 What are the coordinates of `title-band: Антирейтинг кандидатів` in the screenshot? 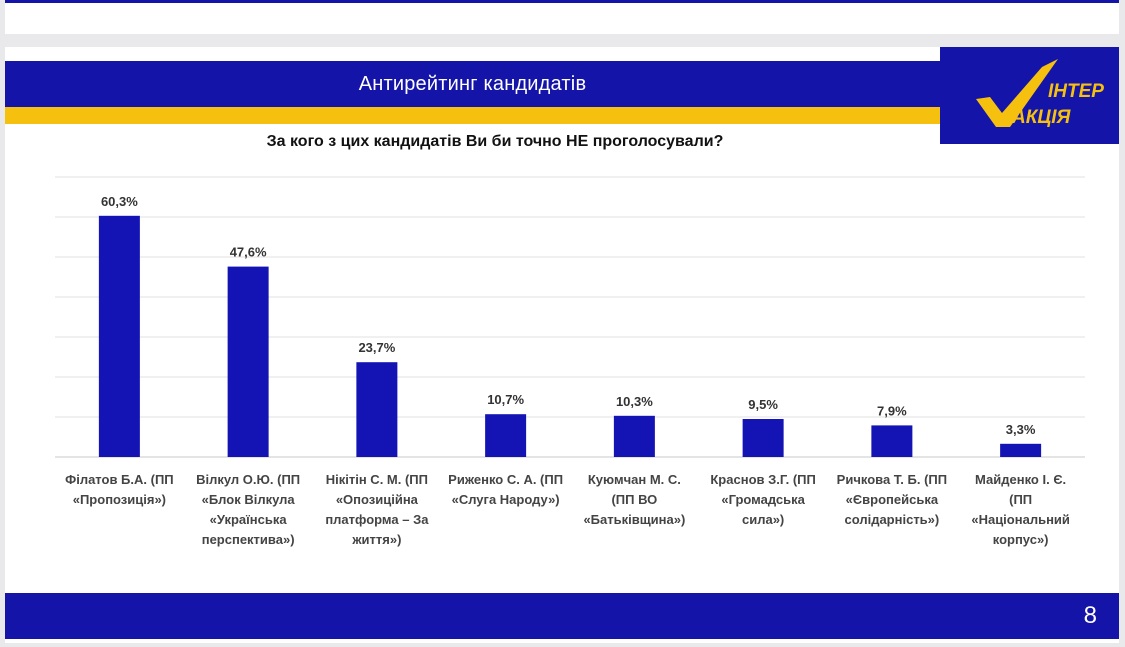 It's located at (472, 84).